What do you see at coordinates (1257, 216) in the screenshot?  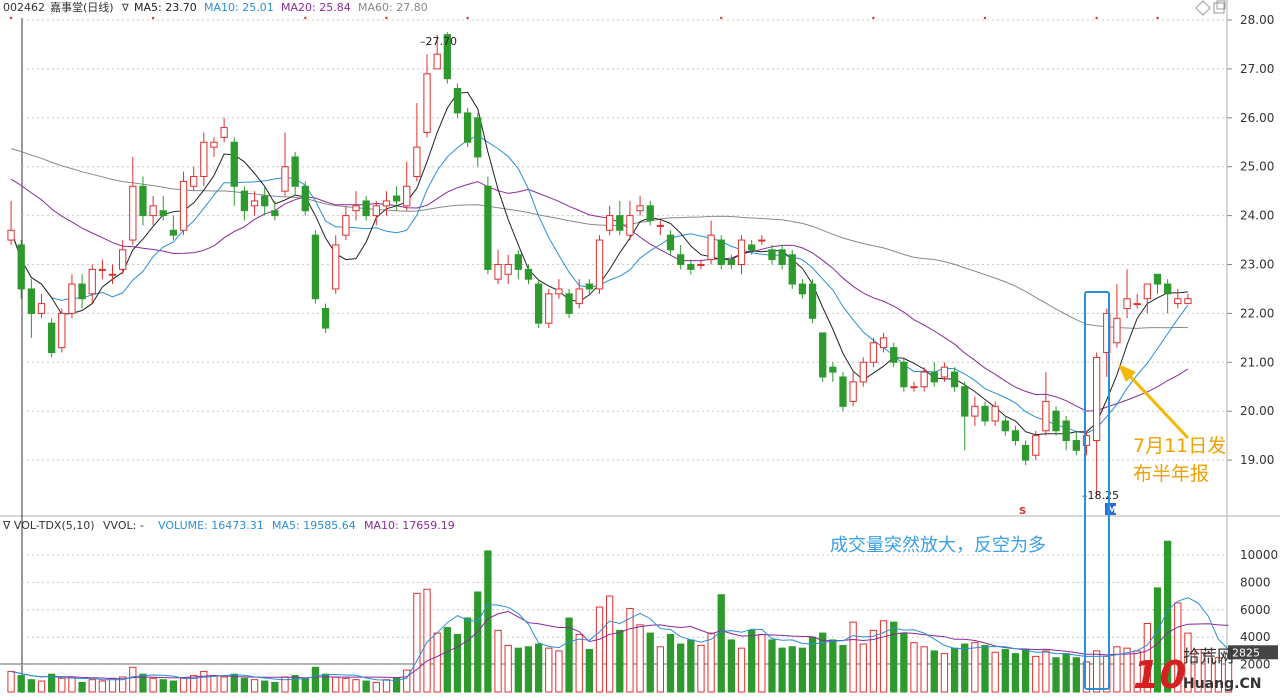 I see `price-tick-label: 24.00` at bounding box center [1257, 216].